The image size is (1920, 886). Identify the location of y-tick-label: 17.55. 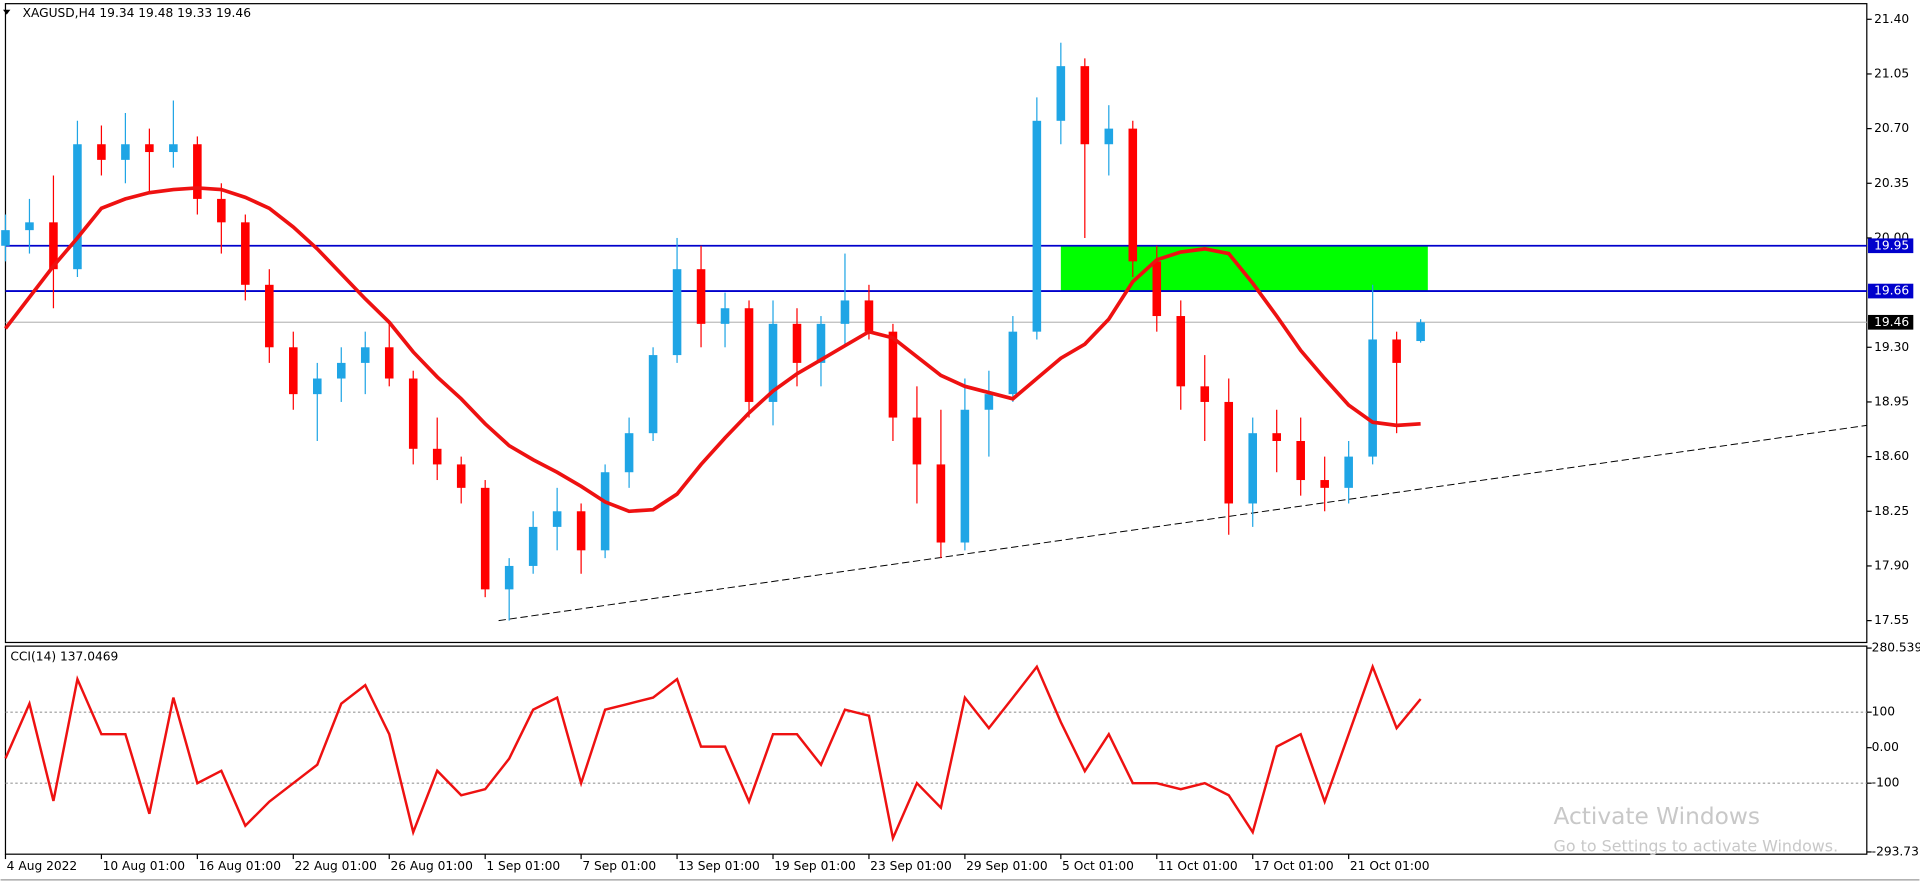
(1891, 620).